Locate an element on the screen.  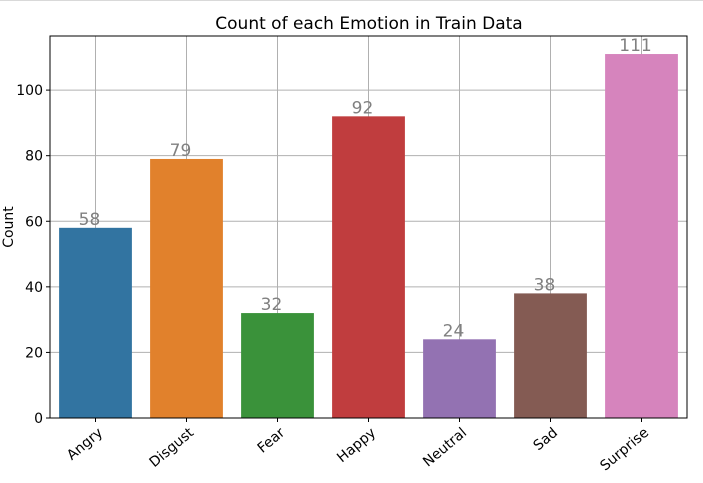
y-tick-label: 40 is located at coordinates (34, 288).